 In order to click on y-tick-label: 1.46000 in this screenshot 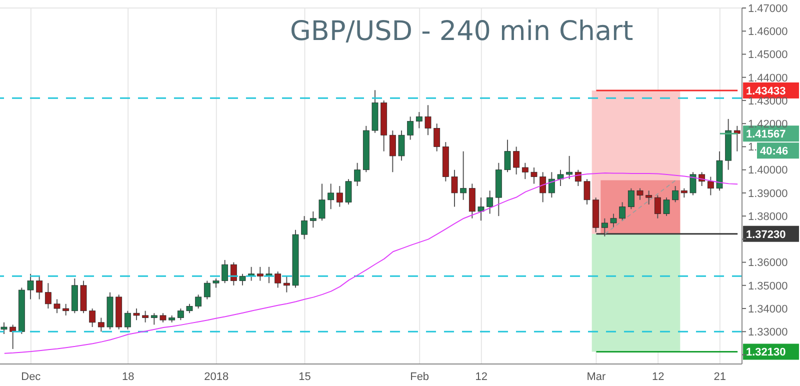, I will do `click(768, 32)`.